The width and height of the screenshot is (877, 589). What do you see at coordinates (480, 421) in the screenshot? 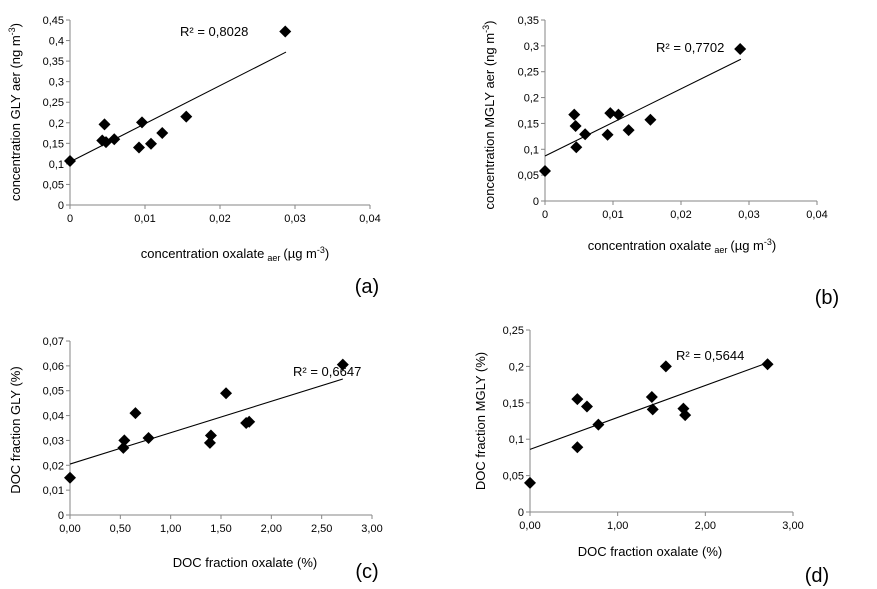
I see `y-axis-label: DOC fraction MGLY (%)` at bounding box center [480, 421].